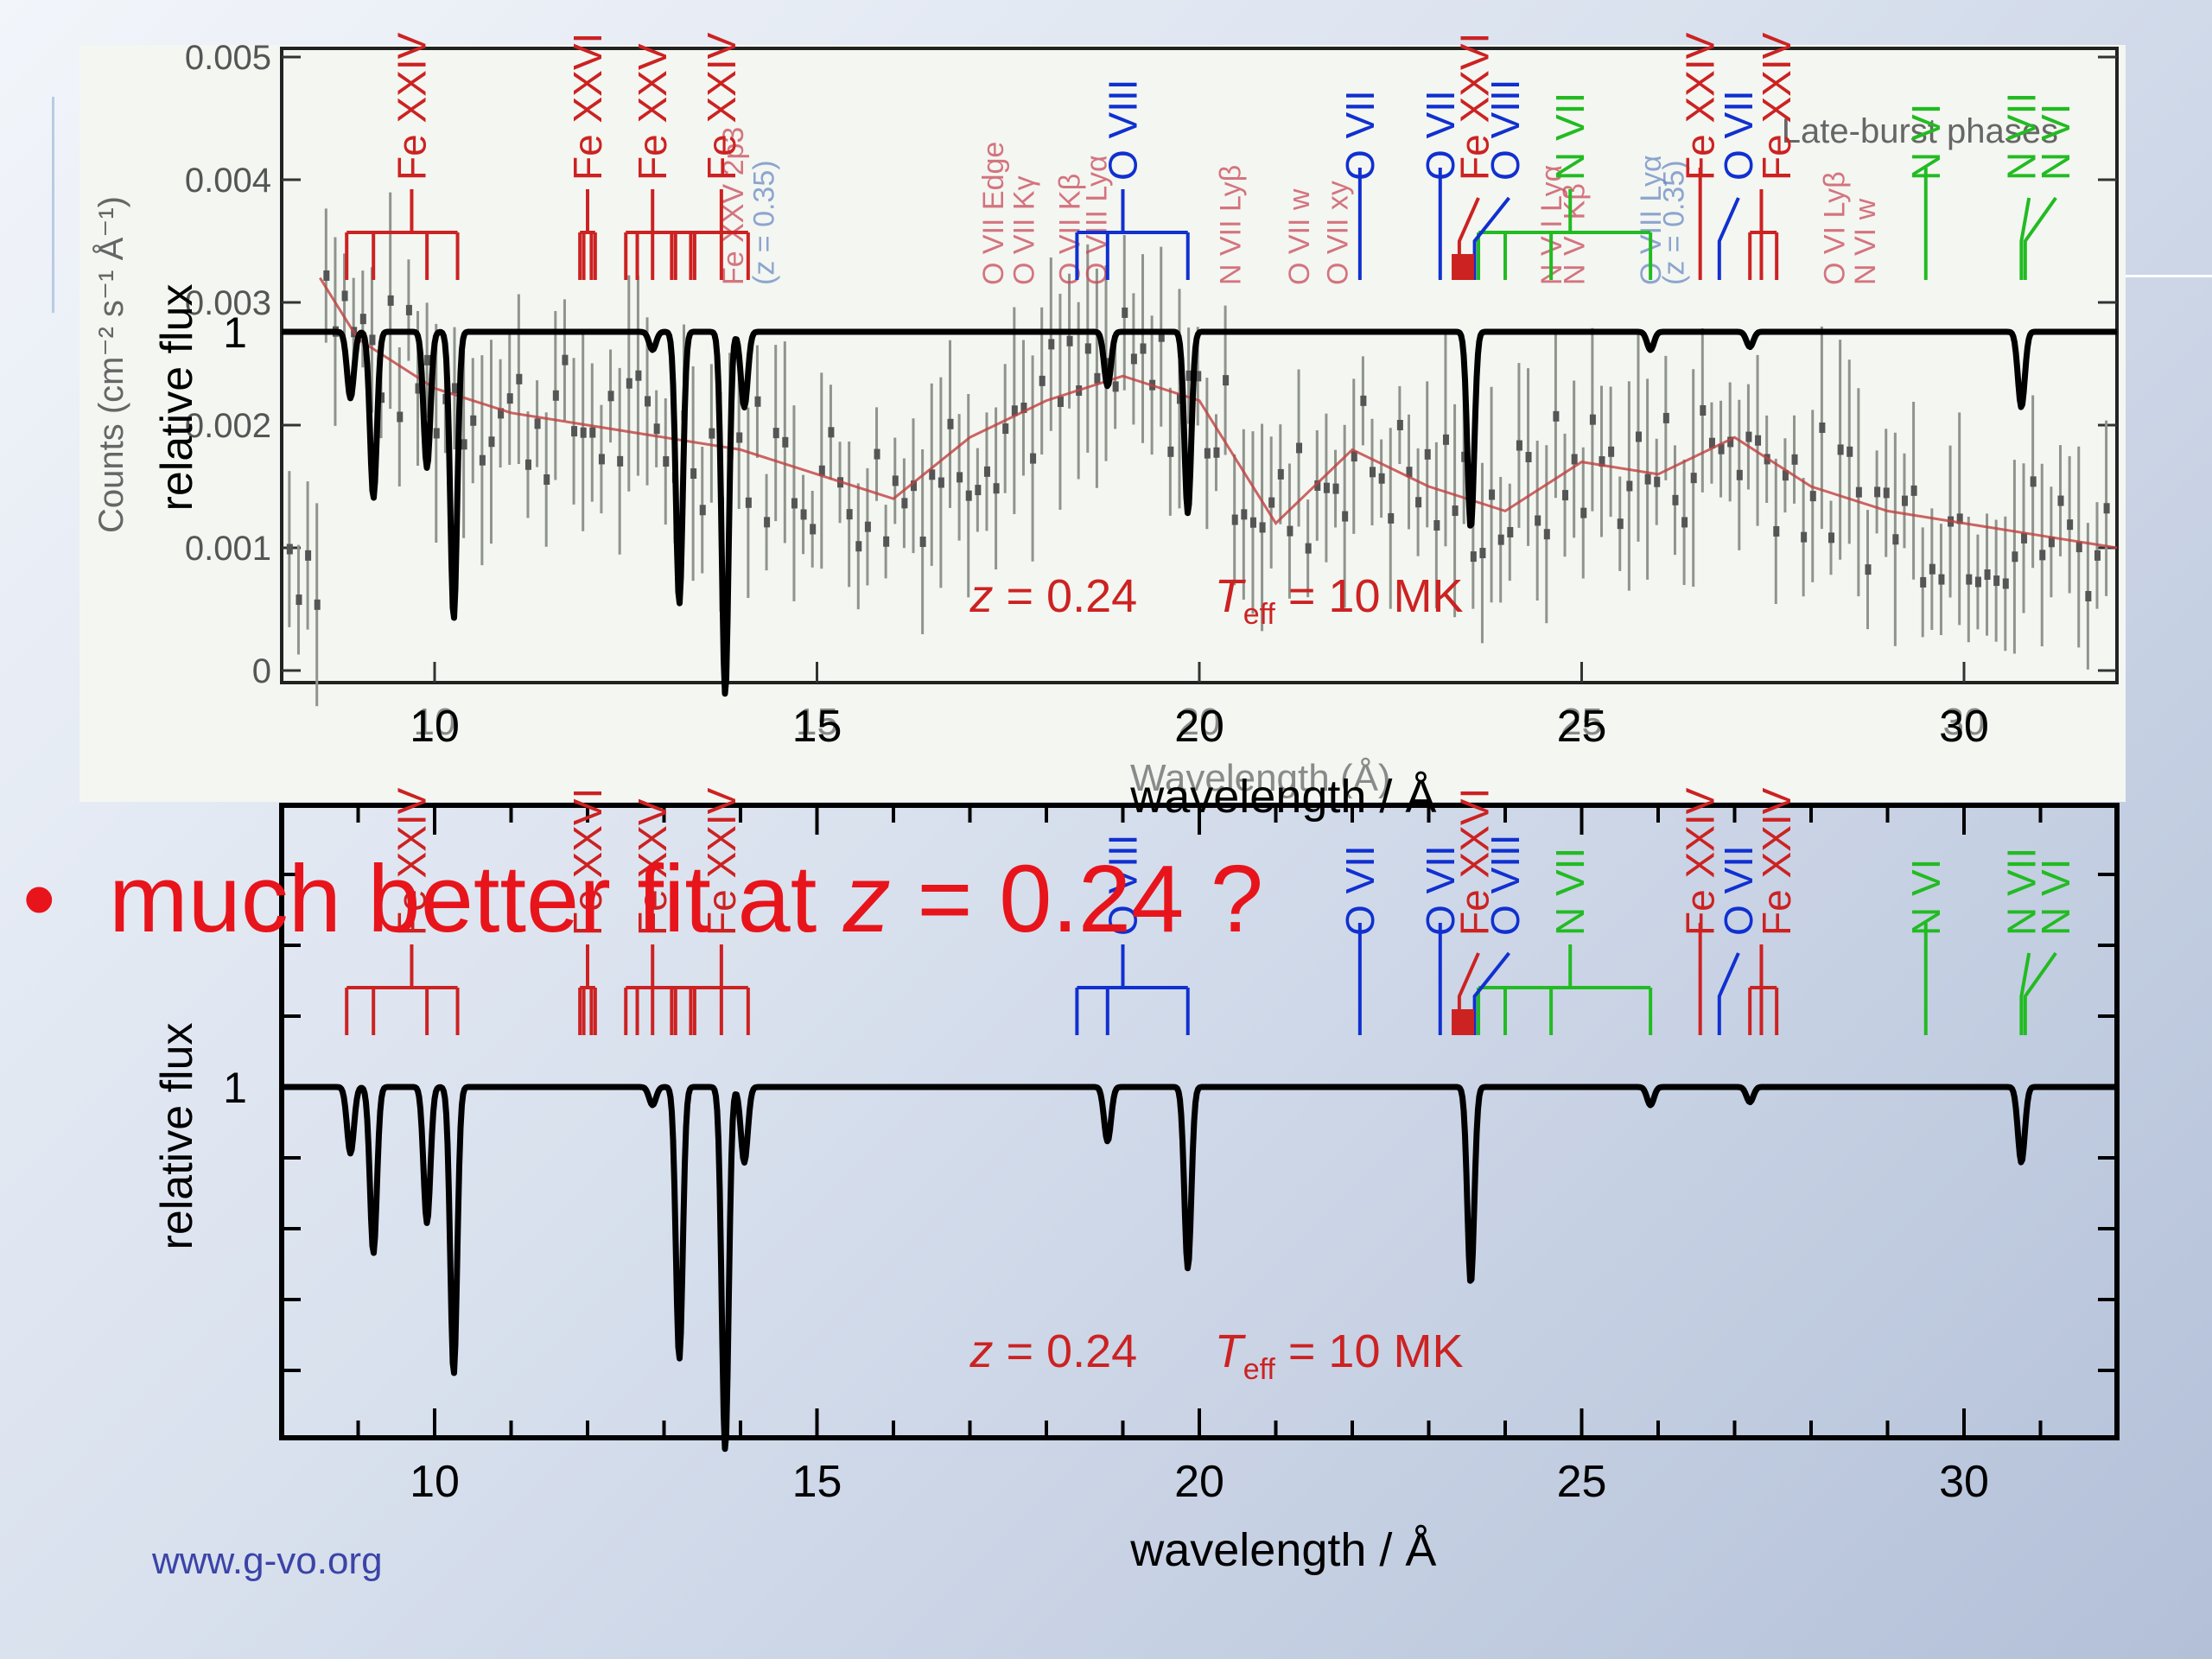  Describe the element at coordinates (228, 303) in the screenshot. I see `observed-y-tick-label: 0.003` at that location.